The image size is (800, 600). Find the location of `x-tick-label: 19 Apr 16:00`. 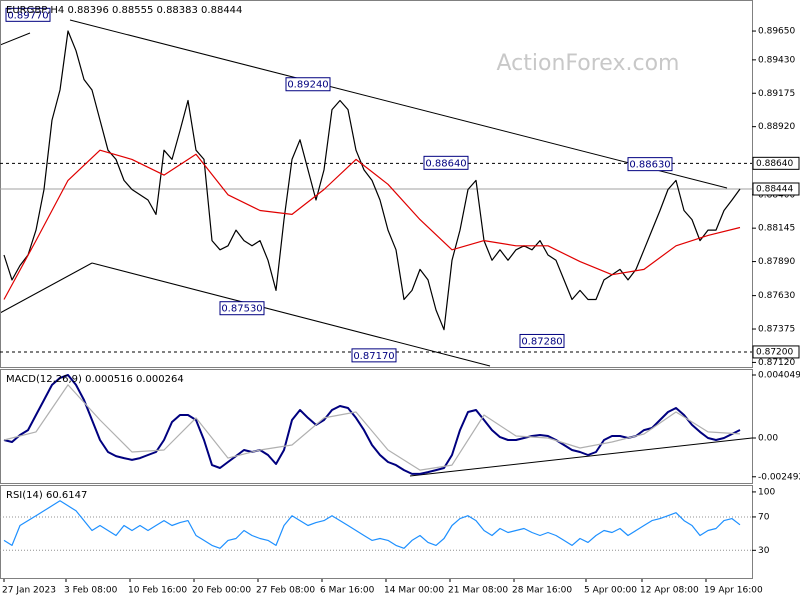

x-tick-label: 19 Apr 16:00 is located at coordinates (733, 591).